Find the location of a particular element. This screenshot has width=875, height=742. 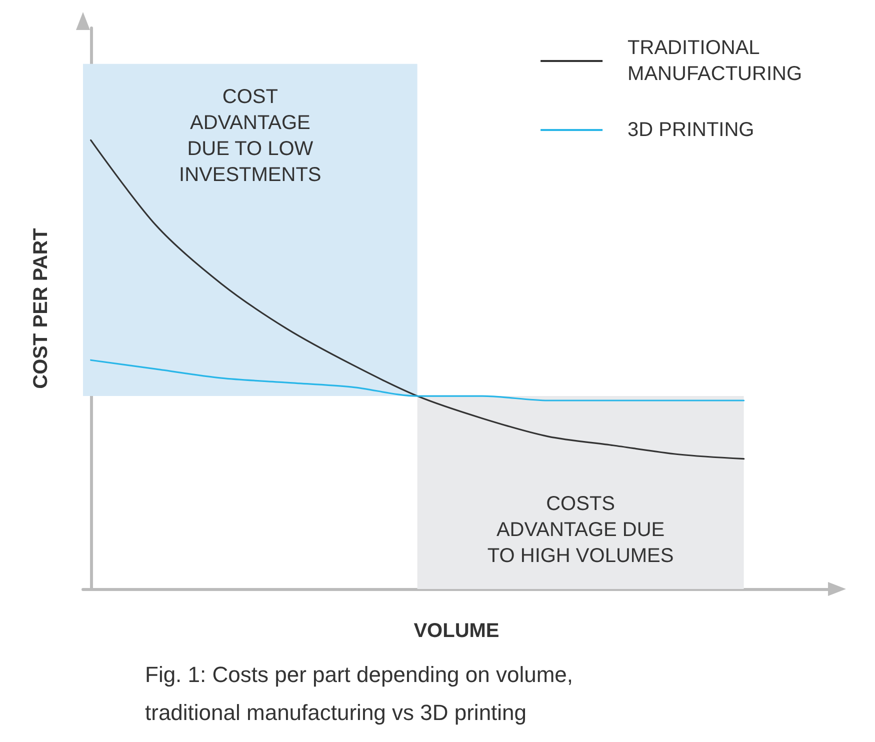

legend-label: TRADITIONAL MANUFACTURING is located at coordinates (715, 61).